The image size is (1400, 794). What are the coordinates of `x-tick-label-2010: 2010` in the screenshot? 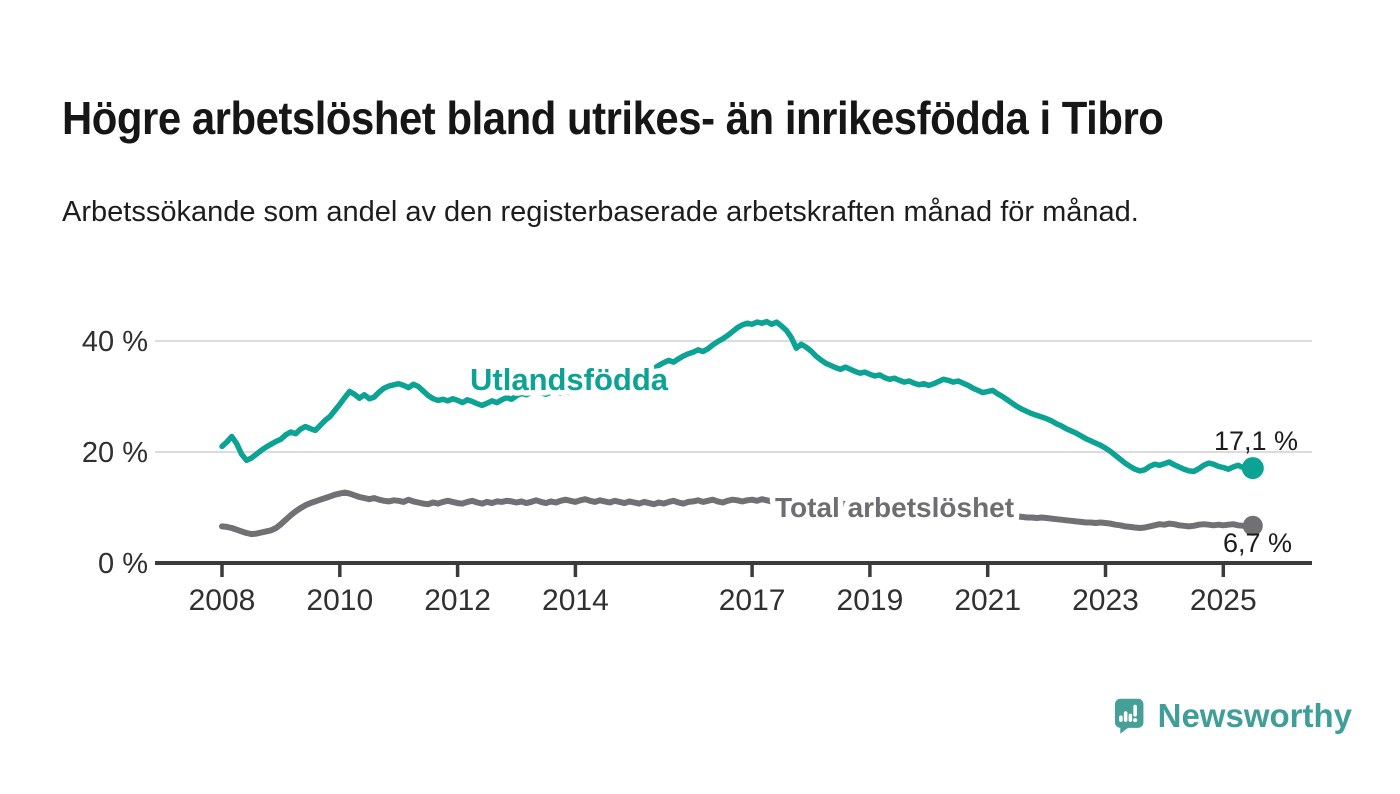 It's located at (339, 600).